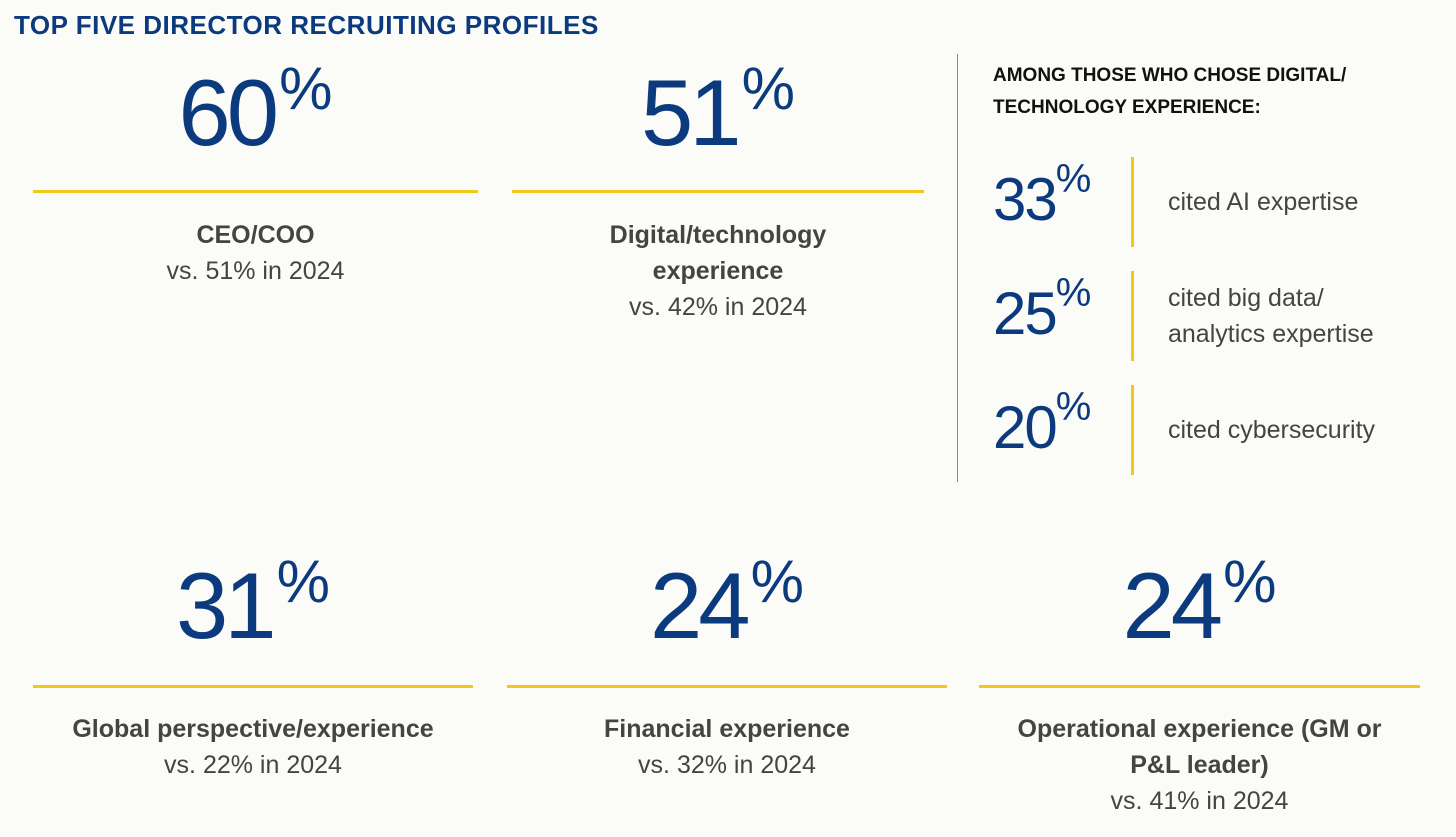 The width and height of the screenshot is (1456, 837). I want to click on stat-comparison: vs. 22% in 2024, so click(253, 765).